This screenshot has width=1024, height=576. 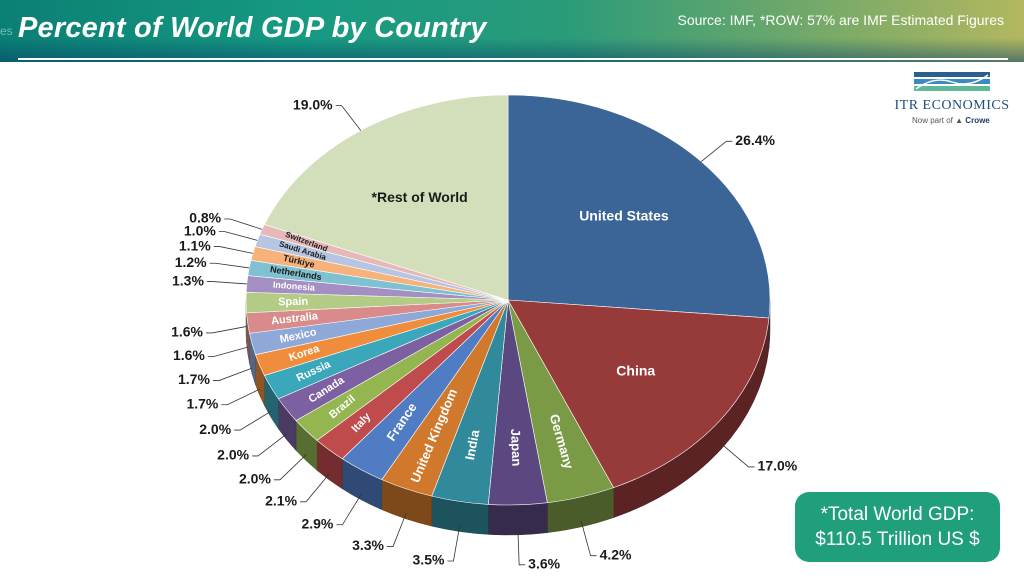 What do you see at coordinates (932, 120) in the screenshot?
I see `logo-sub-prefix: Now part of` at bounding box center [932, 120].